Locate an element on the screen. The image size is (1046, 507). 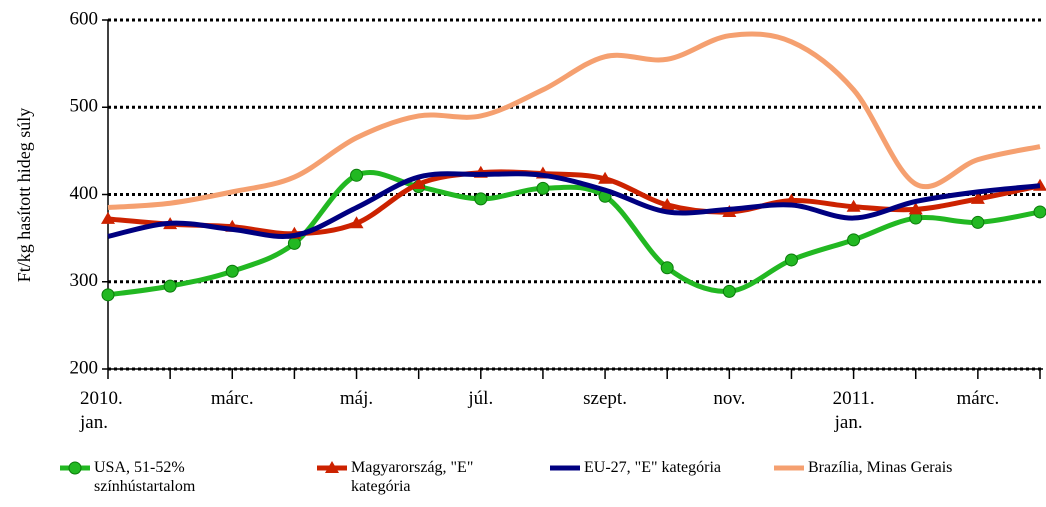
x-tick-label: 2010. jan. is located at coordinates (101, 410).